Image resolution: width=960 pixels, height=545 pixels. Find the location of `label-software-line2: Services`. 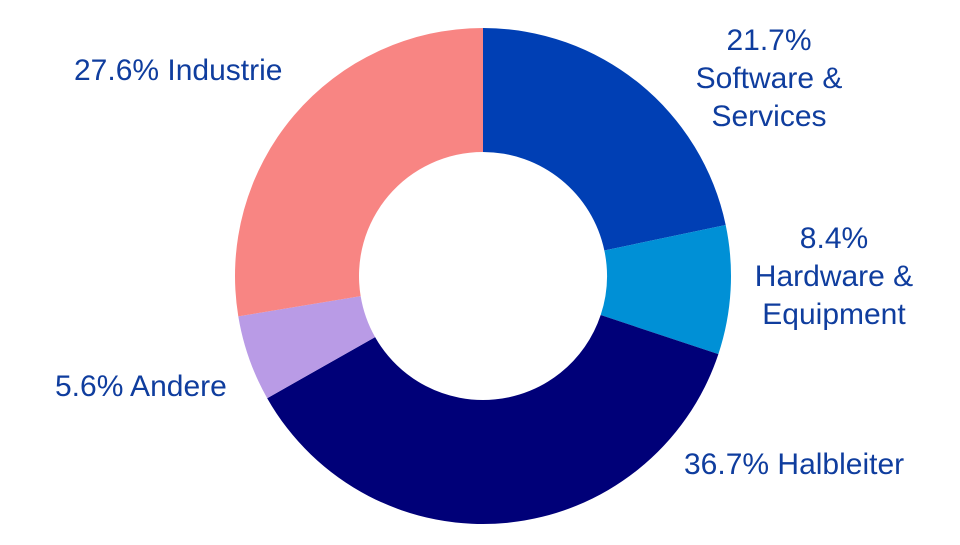

label-software-line2: Services is located at coordinates (769, 116).